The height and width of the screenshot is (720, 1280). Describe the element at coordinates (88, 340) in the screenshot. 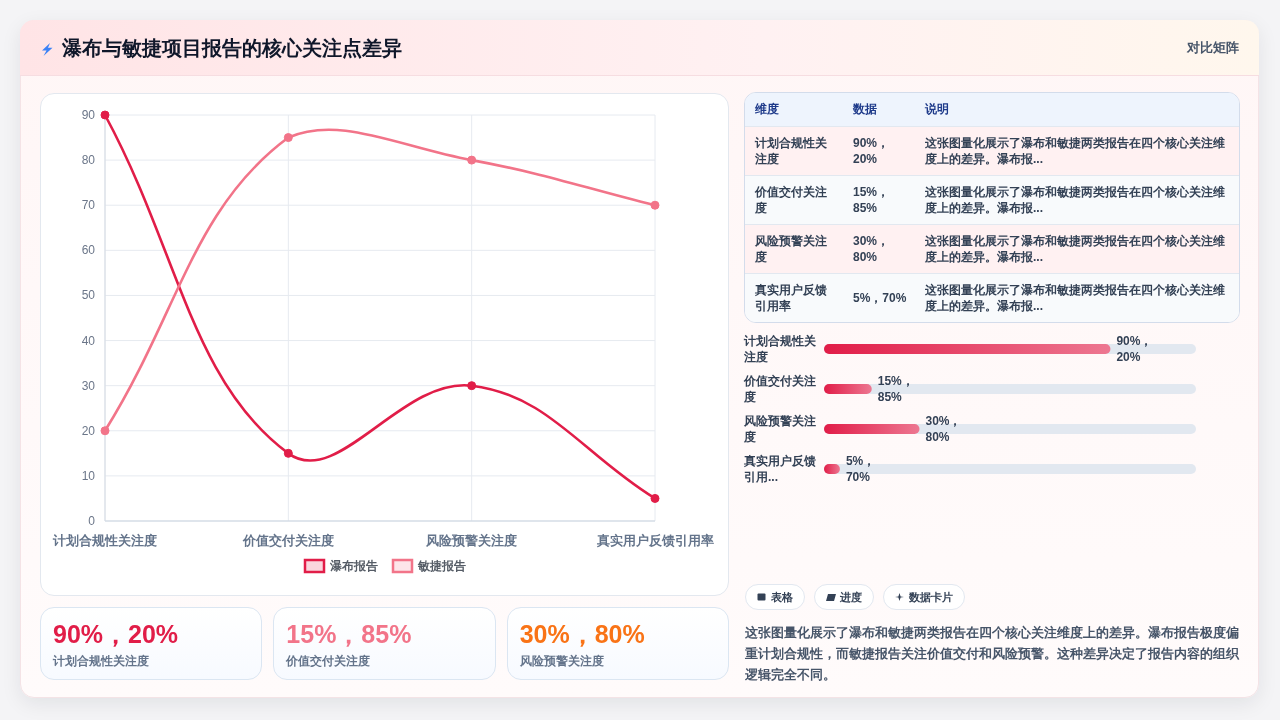

I see `y-tick-label: 40` at that location.